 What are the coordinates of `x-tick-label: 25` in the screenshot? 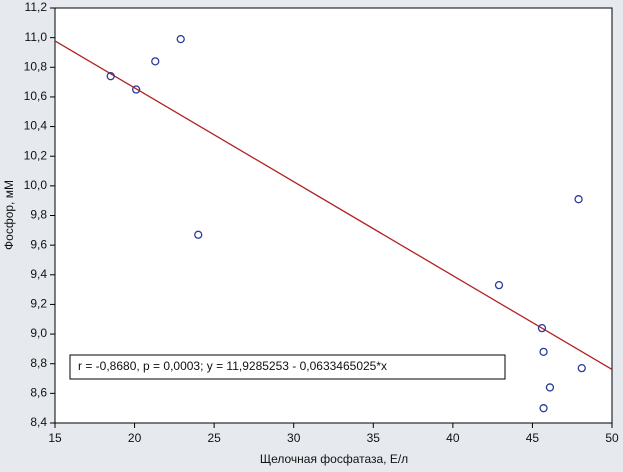 It's located at (214, 438).